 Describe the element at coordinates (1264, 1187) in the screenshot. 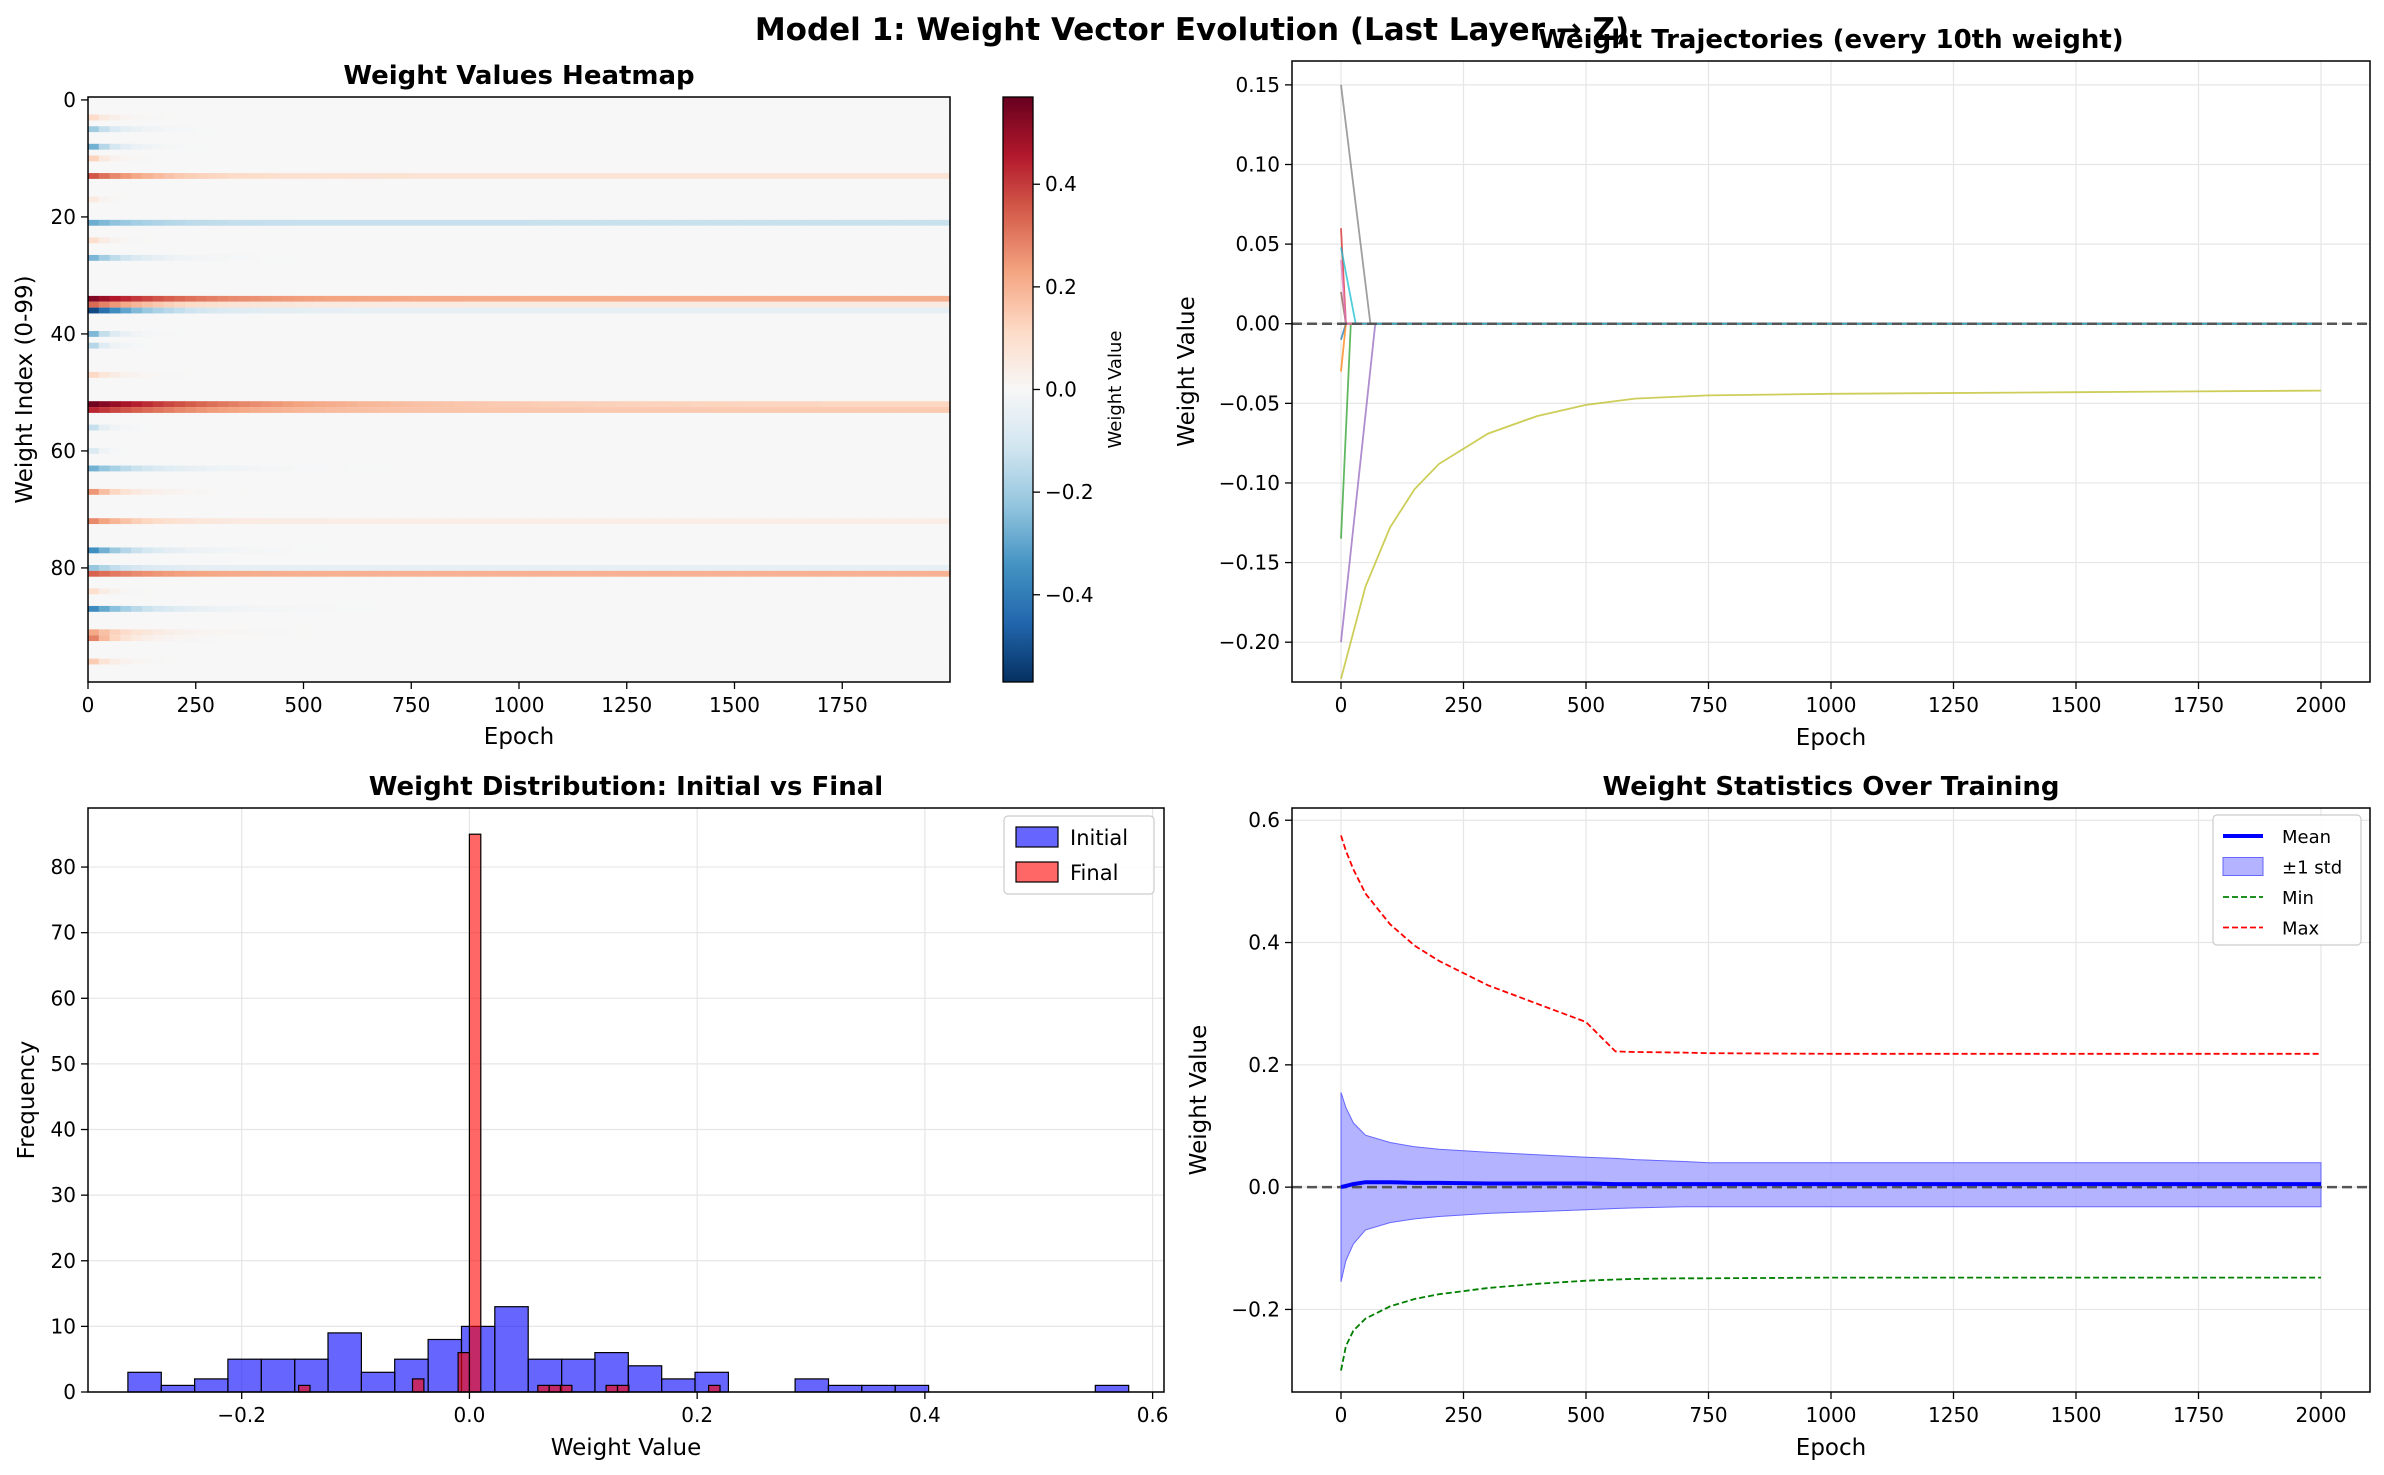

I see `y-tick-label: 0.0` at that location.